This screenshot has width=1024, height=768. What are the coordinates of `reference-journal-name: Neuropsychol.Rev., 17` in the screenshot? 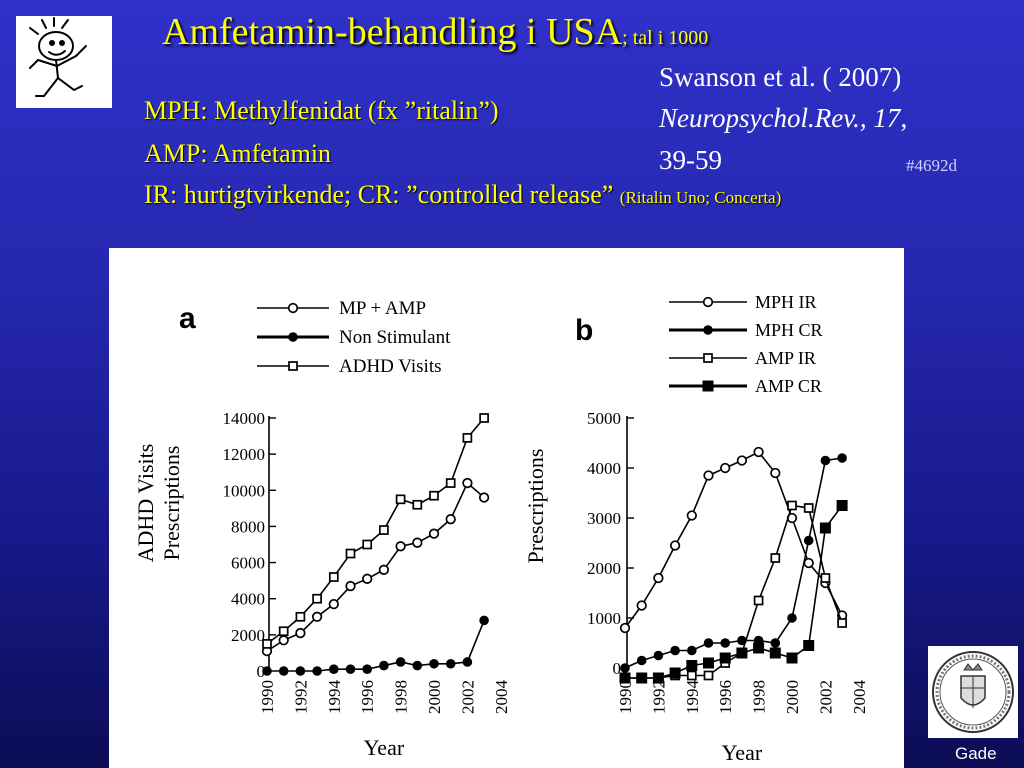 It's located at (780, 118).